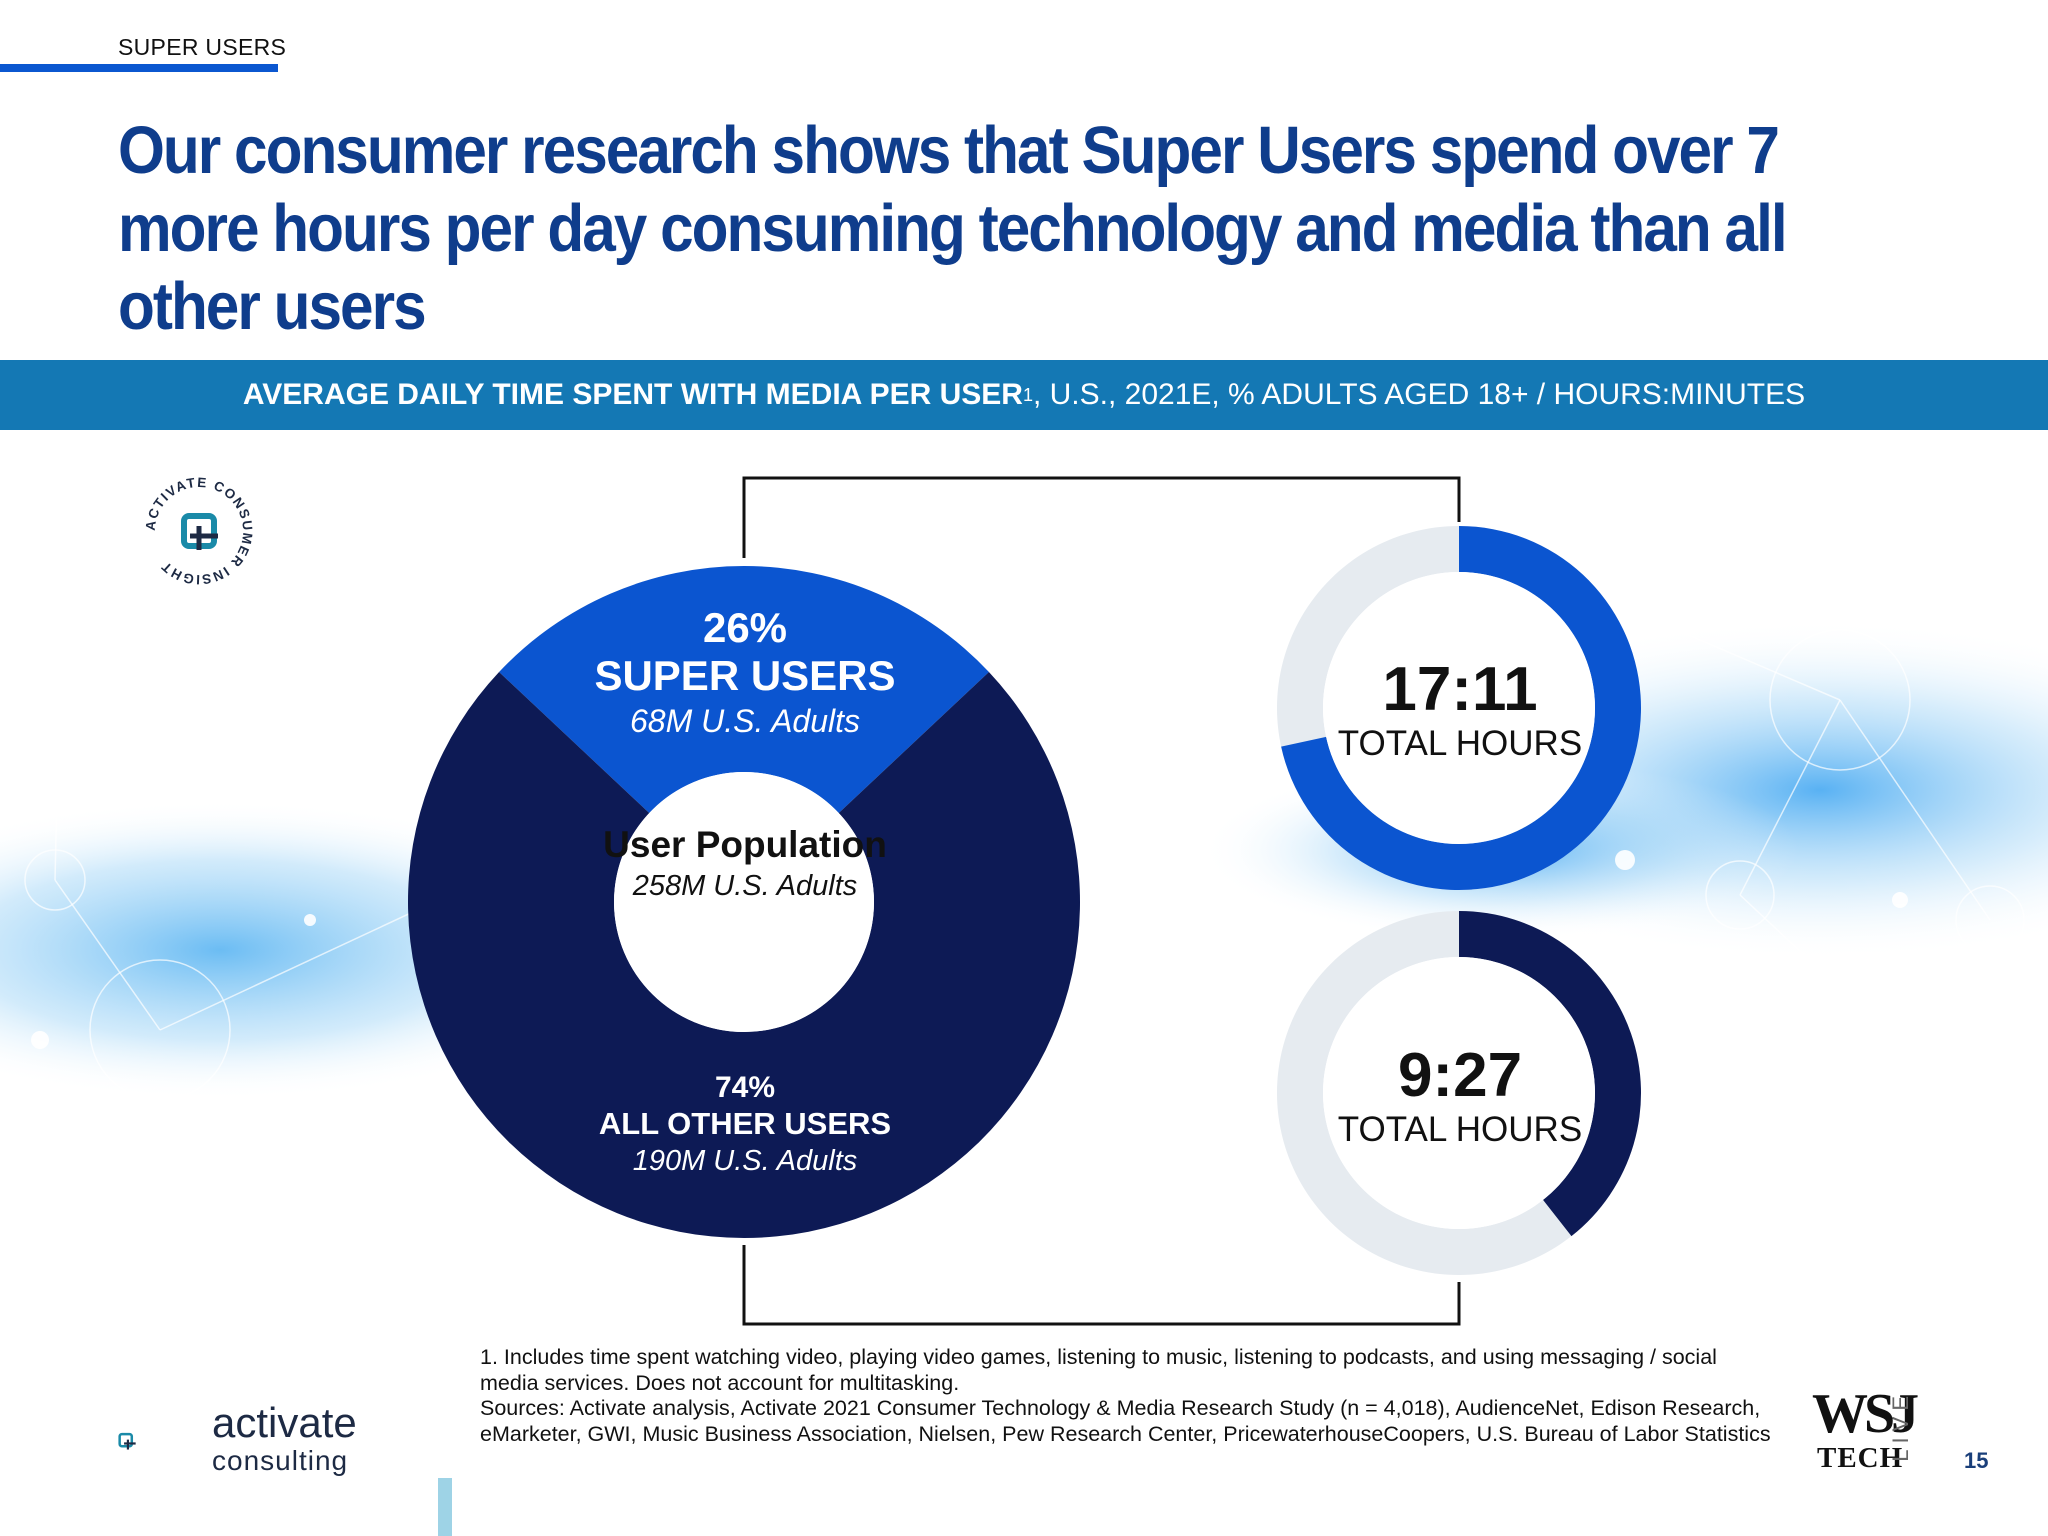  I want to click on population-donut, so click(744, 902).